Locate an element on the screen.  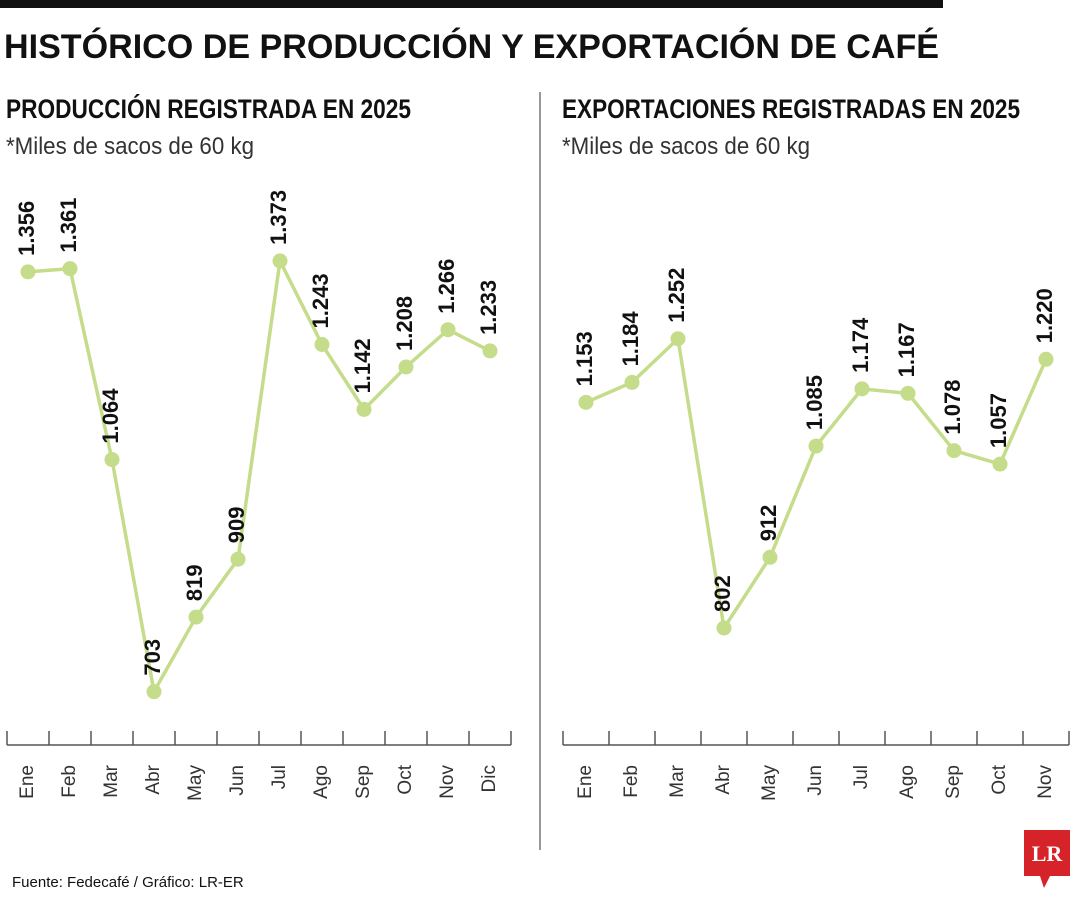
value-label: 1.356 is located at coordinates (26, 228).